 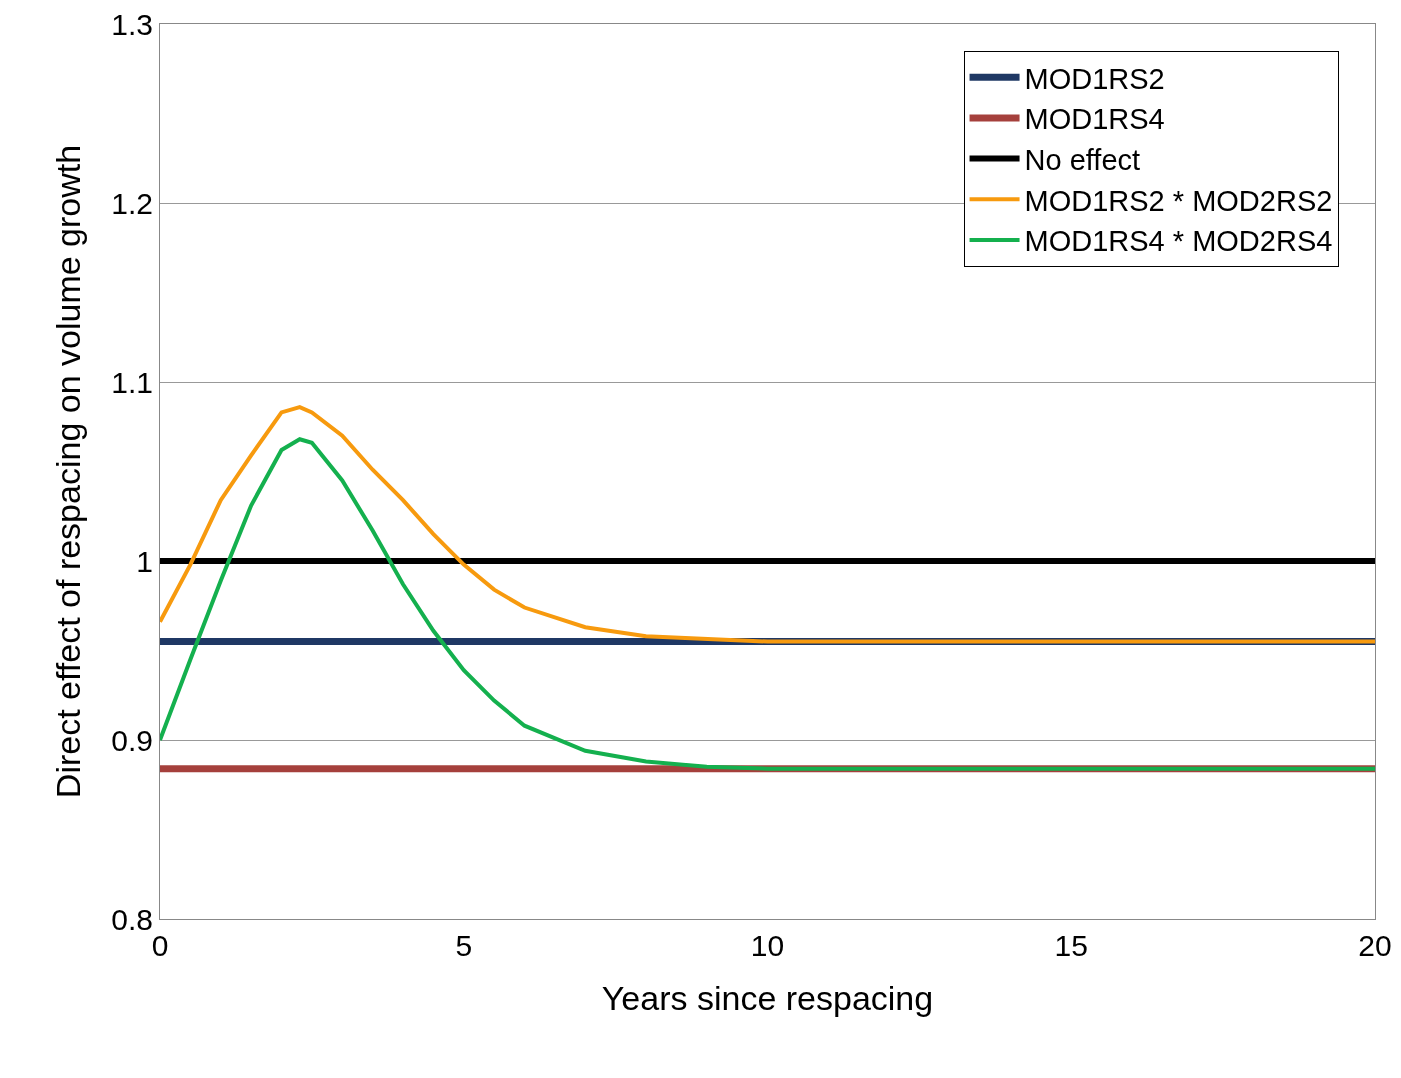 What do you see at coordinates (1094, 119) in the screenshot?
I see `legend-label: MOD1RS4` at bounding box center [1094, 119].